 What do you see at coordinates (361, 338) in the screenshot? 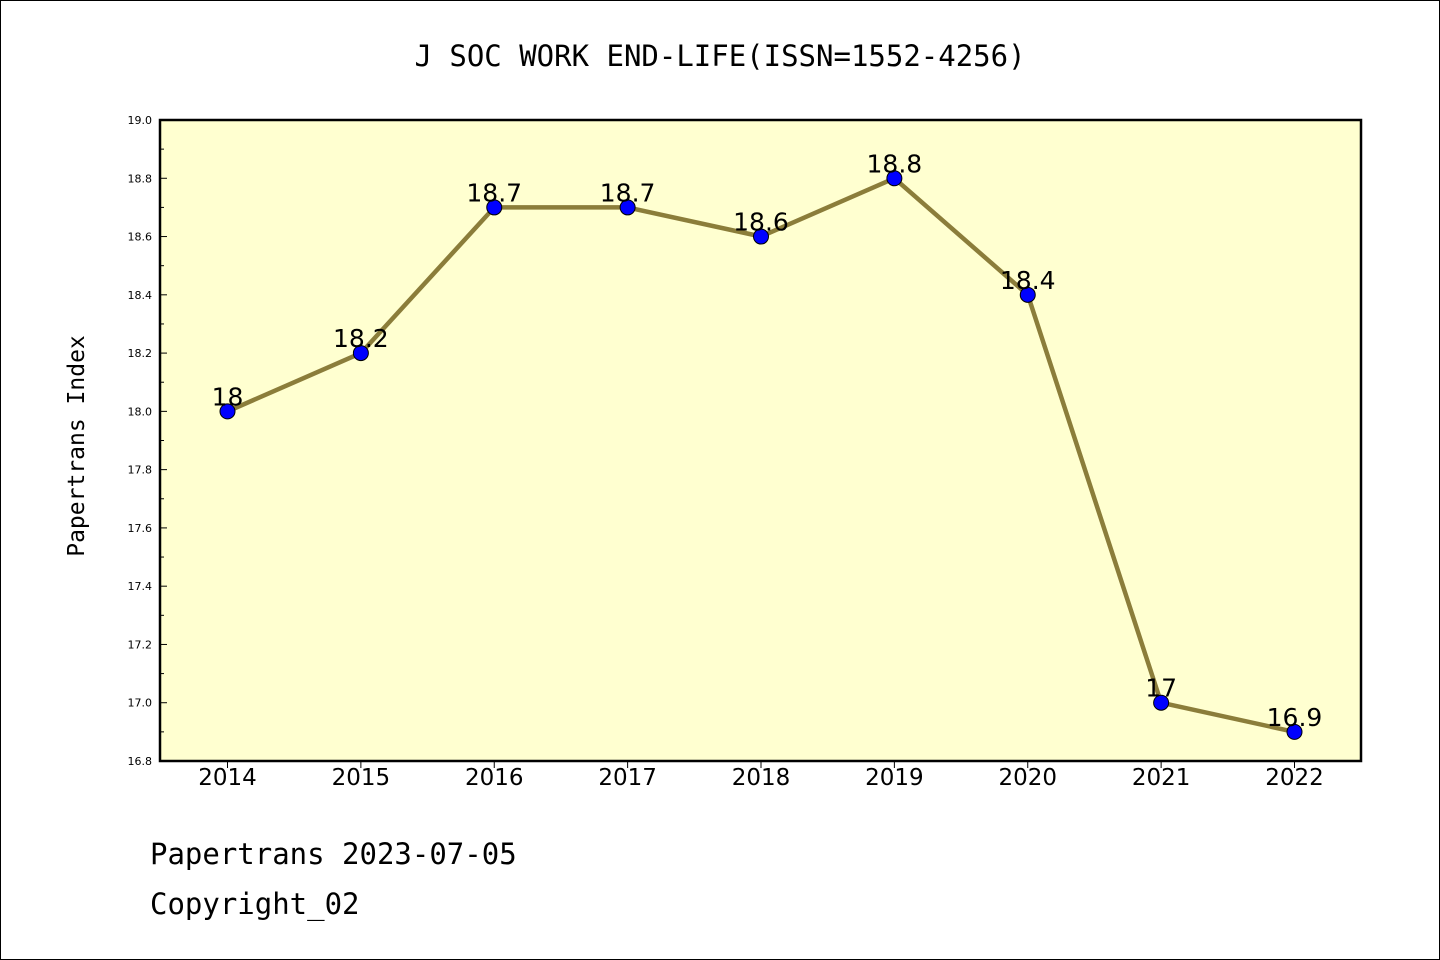
I see `data-label: 18.2` at bounding box center [361, 338].